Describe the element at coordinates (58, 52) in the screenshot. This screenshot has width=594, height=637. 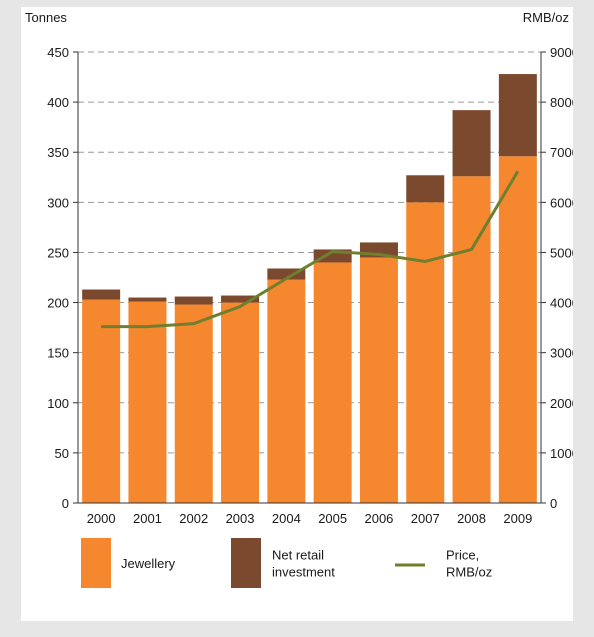
I see `left-tick-label: 450` at that location.